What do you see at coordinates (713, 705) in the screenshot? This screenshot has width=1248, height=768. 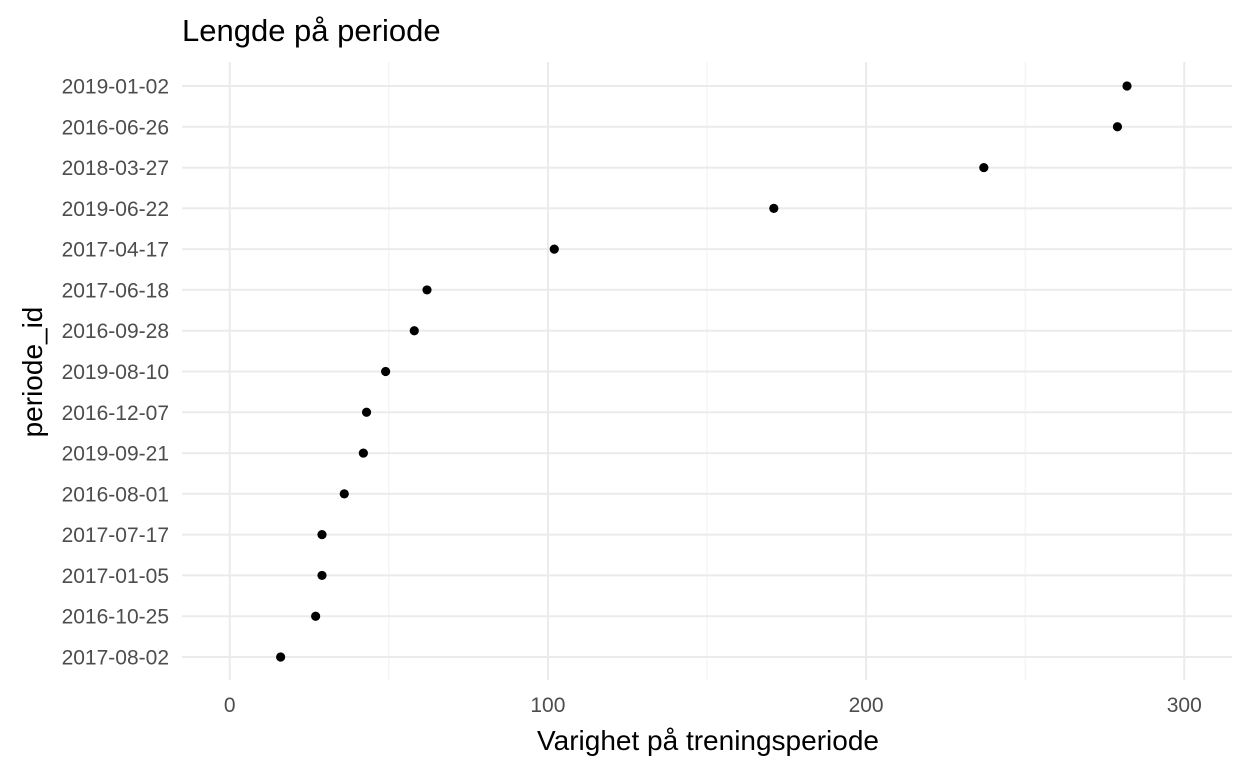 I see `x-tick-labels: 0 100 200 300` at bounding box center [713, 705].